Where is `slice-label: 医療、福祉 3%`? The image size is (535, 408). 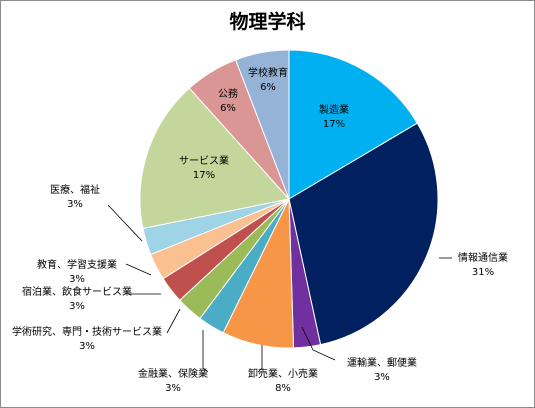
slice-label: 医療、福祉 3% is located at coordinates (75, 196).